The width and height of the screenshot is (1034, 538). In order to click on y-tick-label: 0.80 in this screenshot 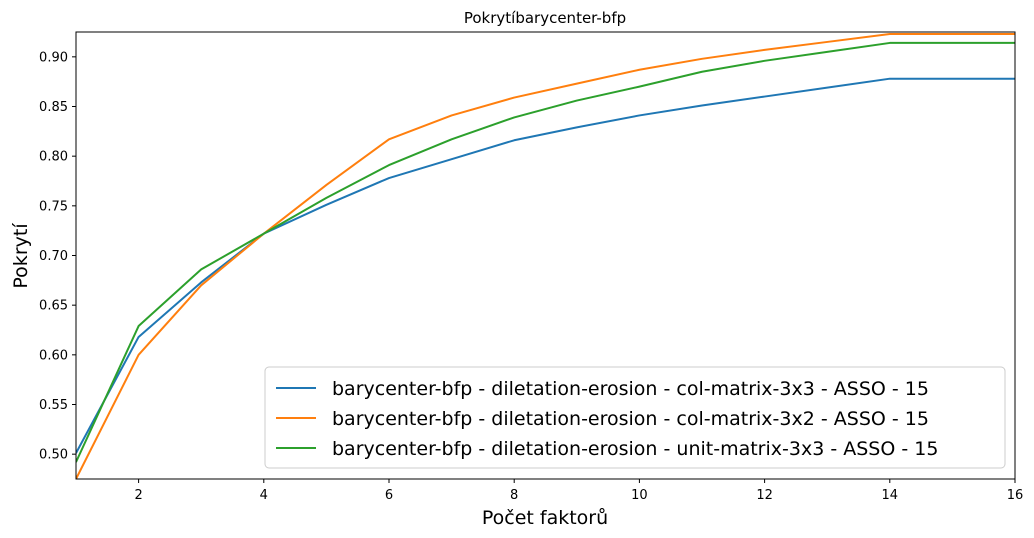, I will do `click(53, 157)`.